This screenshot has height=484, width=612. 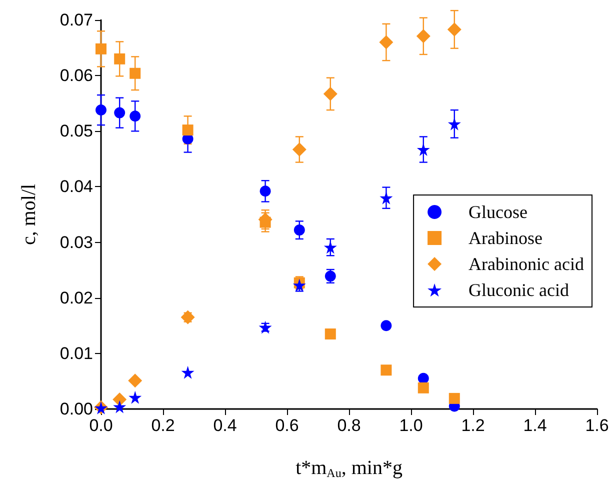 What do you see at coordinates (519, 290) in the screenshot?
I see `legend-label: Gluconic acid` at bounding box center [519, 290].